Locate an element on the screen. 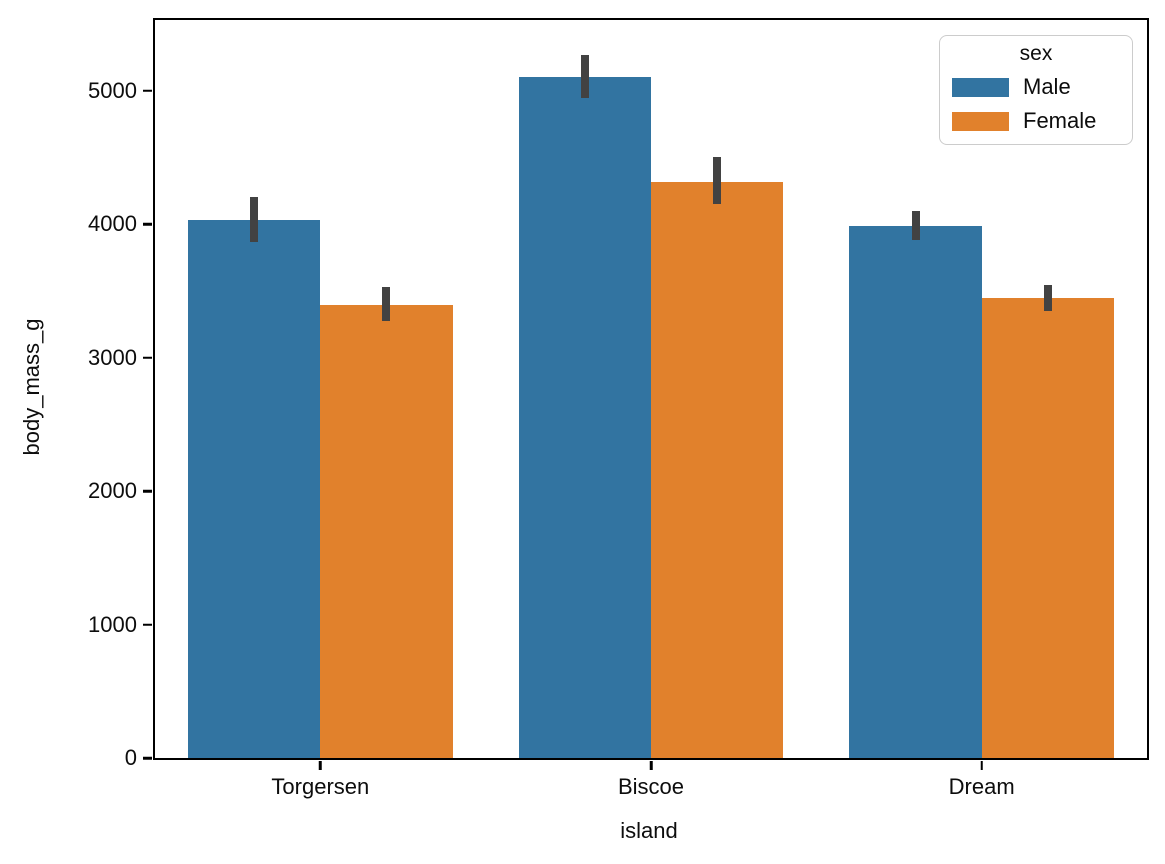 Image resolution: width=1165 pixels, height=864 pixels. errorbar-torgersen-male is located at coordinates (254, 219).